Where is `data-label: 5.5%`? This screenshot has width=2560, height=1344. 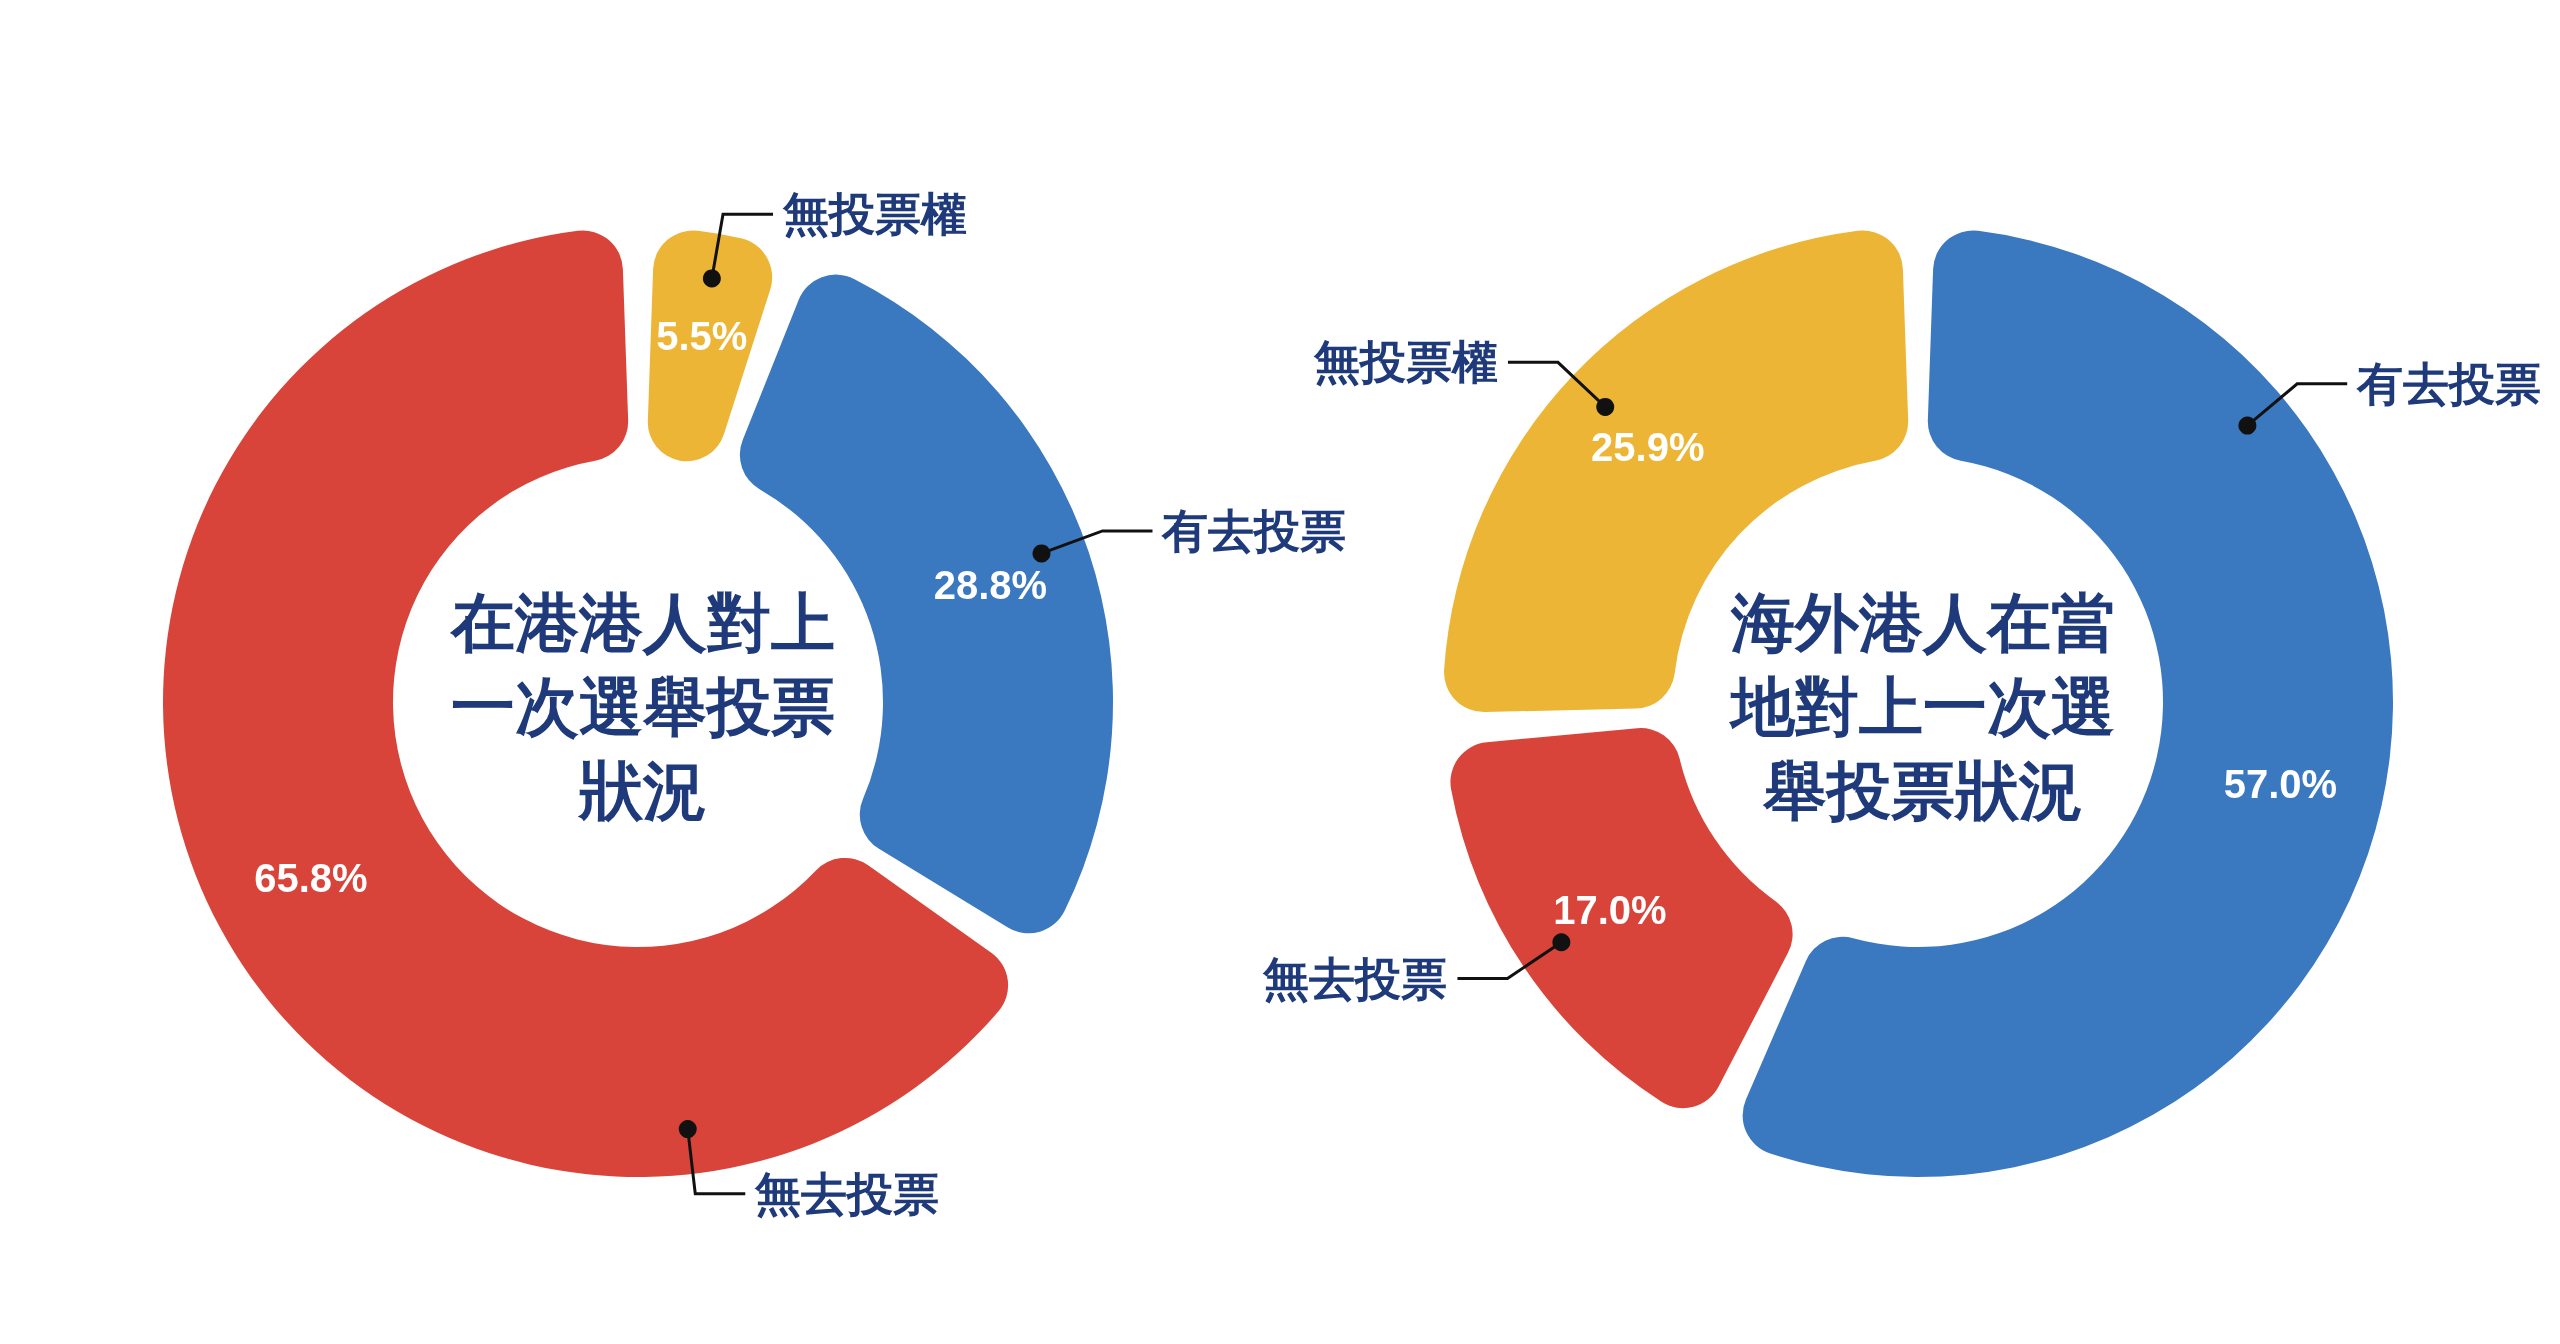
data-label: 5.5% is located at coordinates (702, 336).